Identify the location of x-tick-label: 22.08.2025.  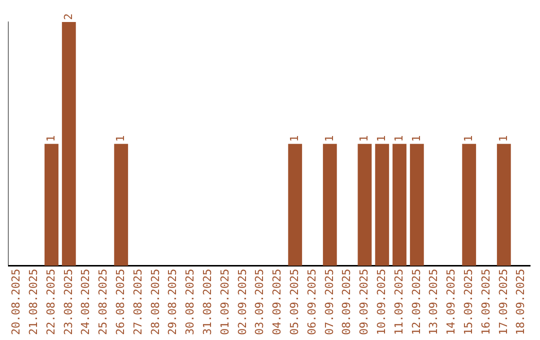
(51, 302).